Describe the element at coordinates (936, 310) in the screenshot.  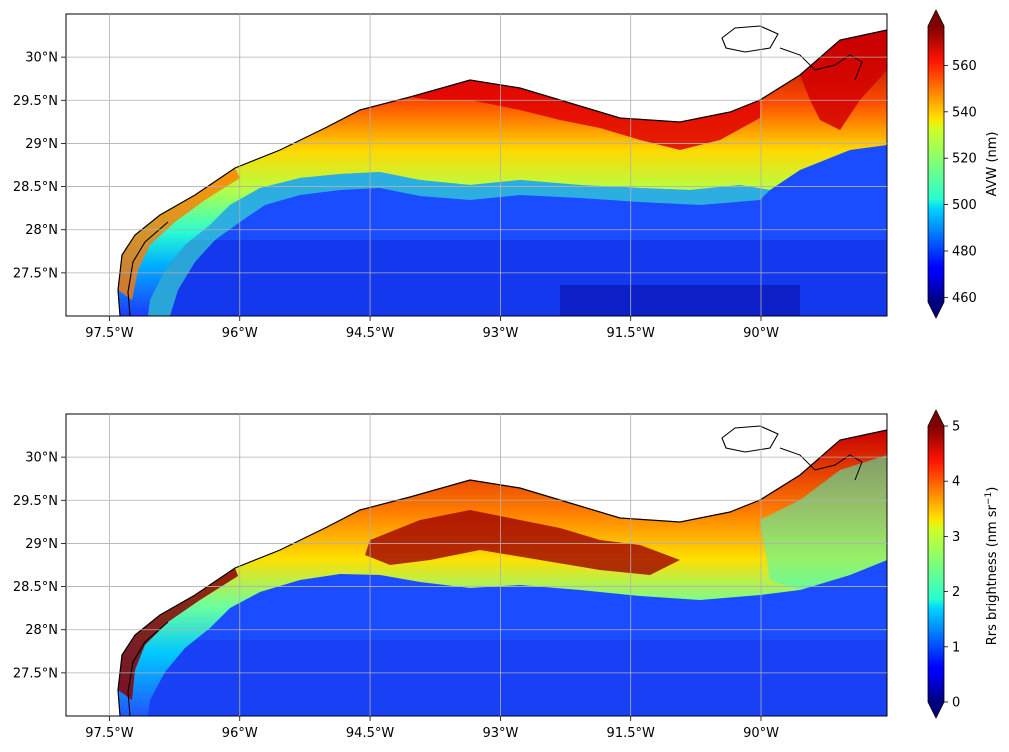
I see `avw-colorbar-min-extend` at that location.